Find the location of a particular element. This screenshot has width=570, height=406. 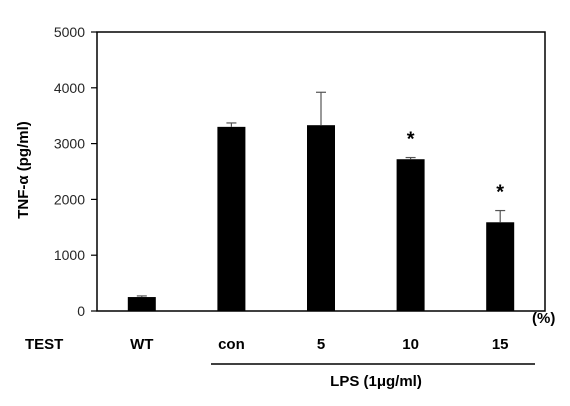

bar-WT is located at coordinates (141, 304).